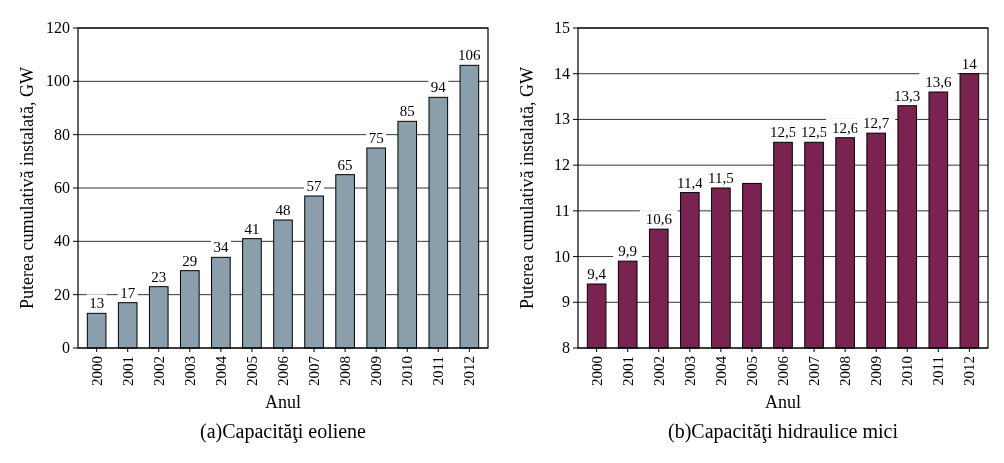  Describe the element at coordinates (876, 123) in the screenshot. I see `data-label: 12,7` at that location.